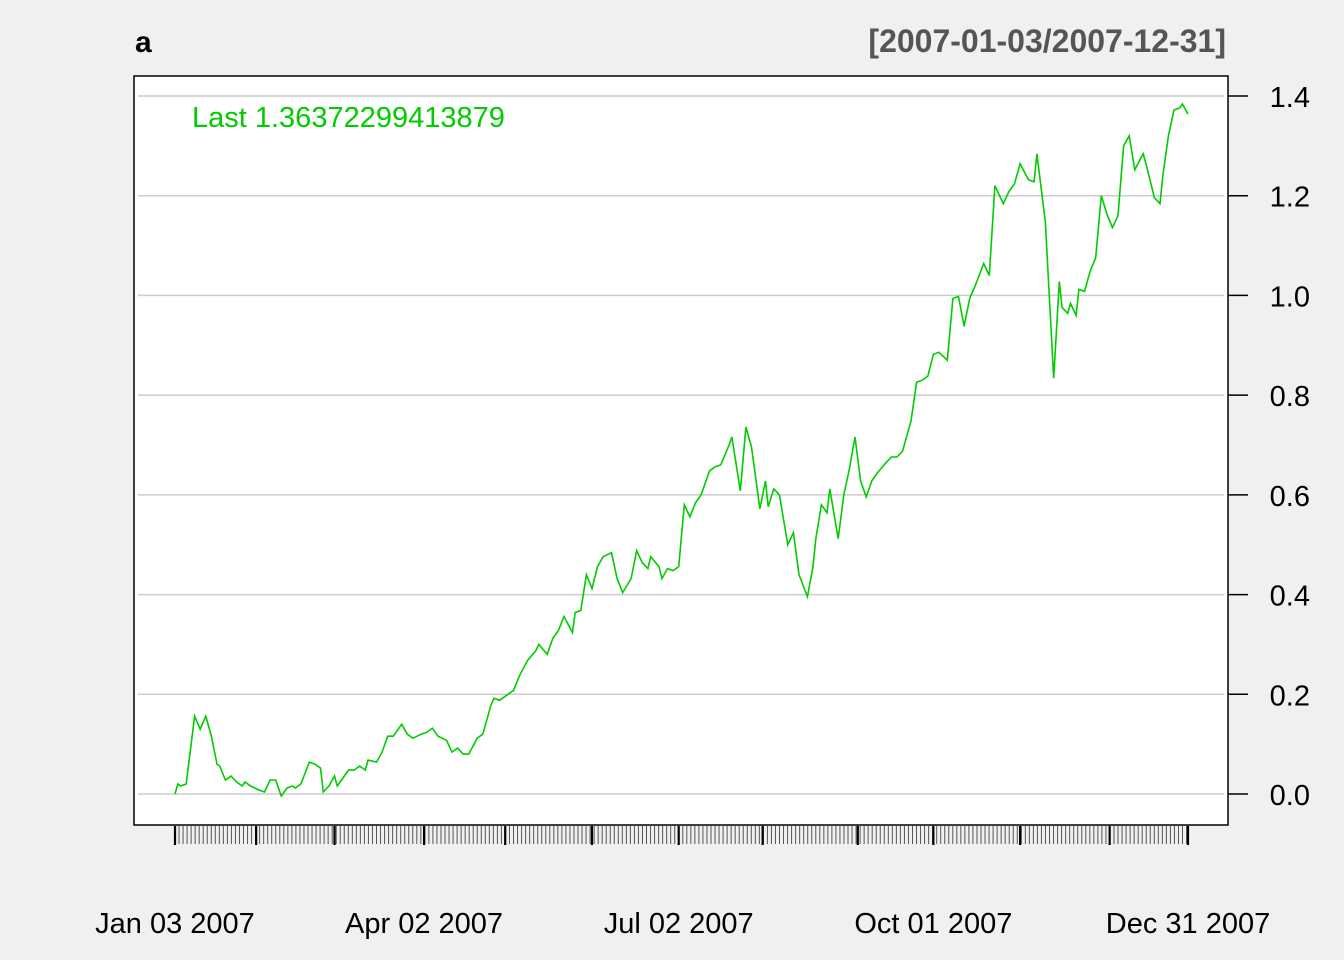  Describe the element at coordinates (1290, 597) in the screenshot. I see `y-tick-label: 0.4` at that location.